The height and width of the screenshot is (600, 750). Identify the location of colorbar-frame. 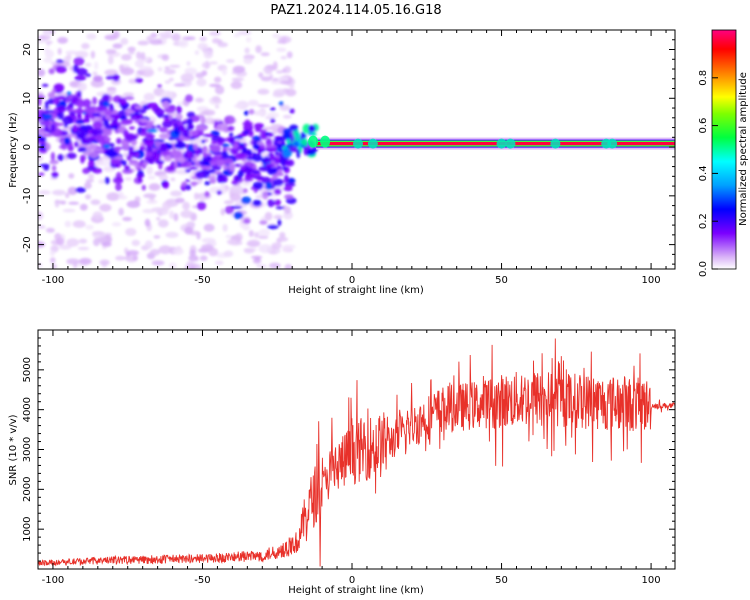
(724, 149).